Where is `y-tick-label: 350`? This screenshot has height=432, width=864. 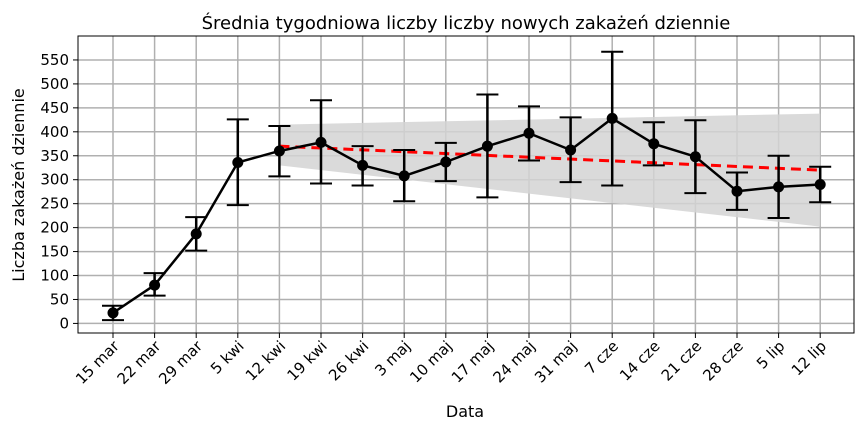 y-tick-label: 350 is located at coordinates (54, 156).